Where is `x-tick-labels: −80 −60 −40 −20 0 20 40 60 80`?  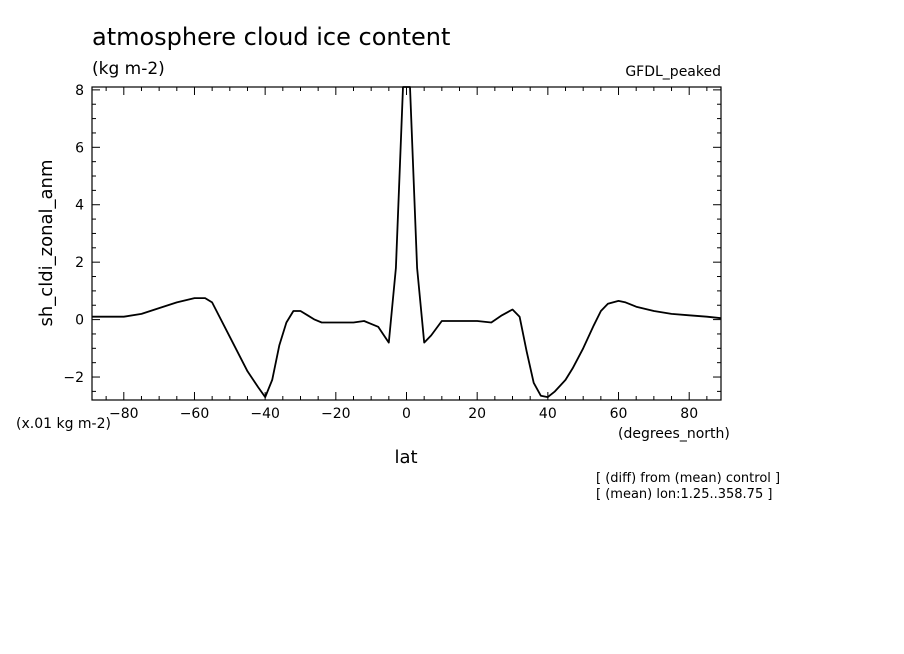 x-tick-labels: −80 −60 −40 −20 0 20 40 60 80 is located at coordinates (403, 414).